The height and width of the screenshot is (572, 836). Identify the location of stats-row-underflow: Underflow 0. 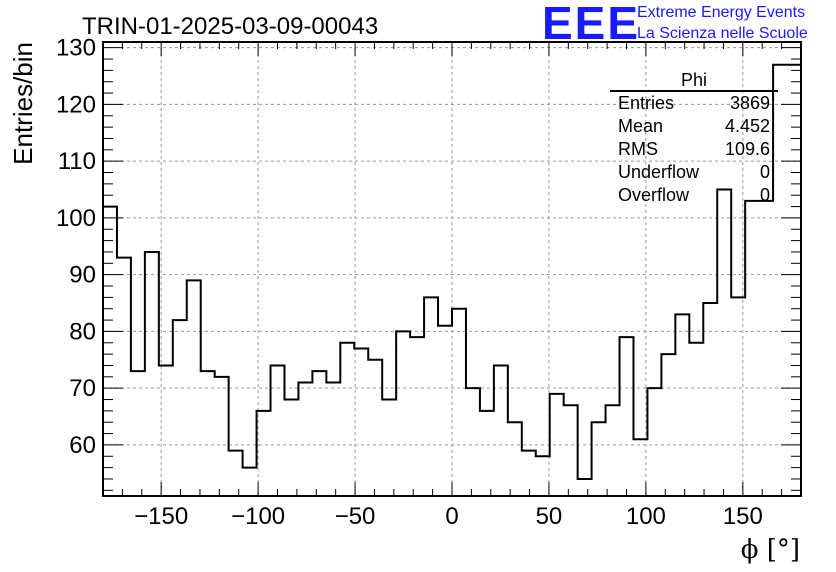
(694, 172).